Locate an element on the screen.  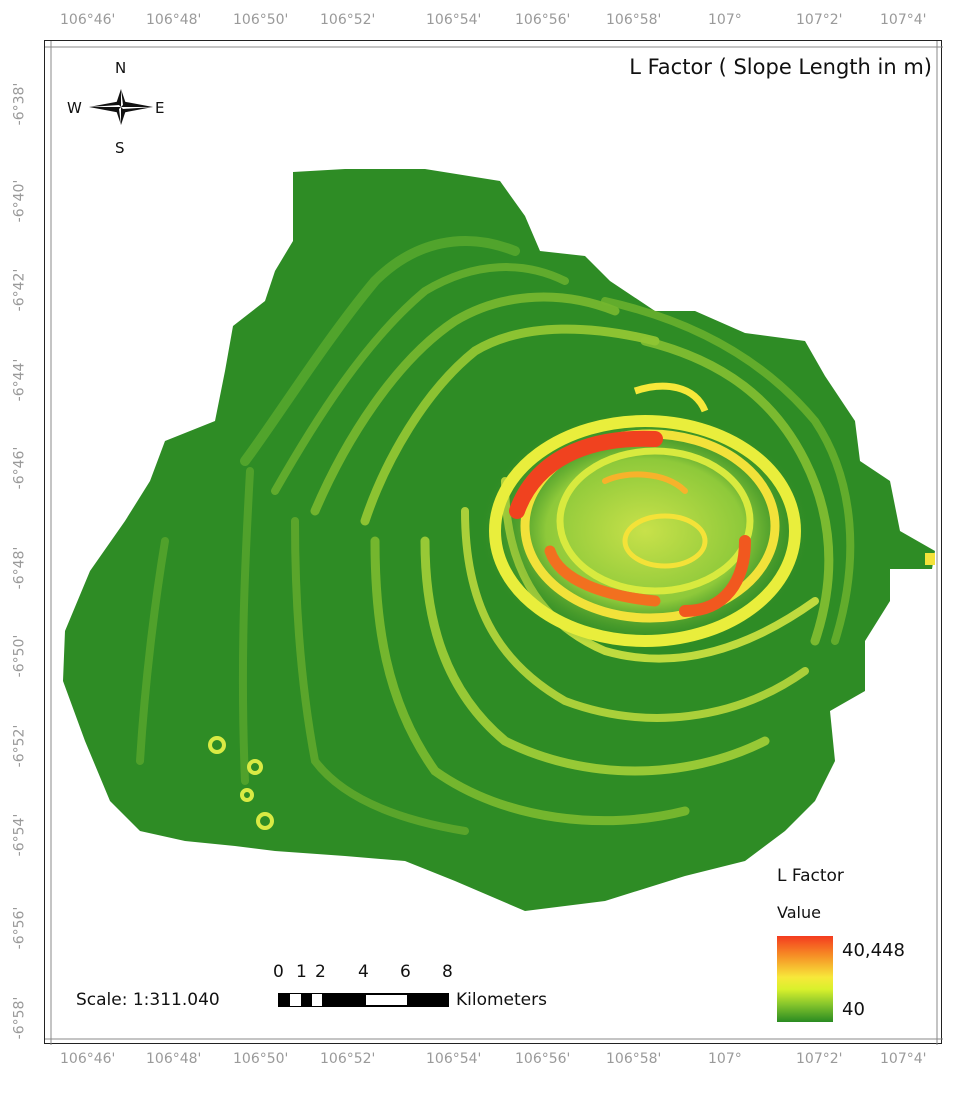
lon-label-top: 106°48' is located at coordinates (174, 20).